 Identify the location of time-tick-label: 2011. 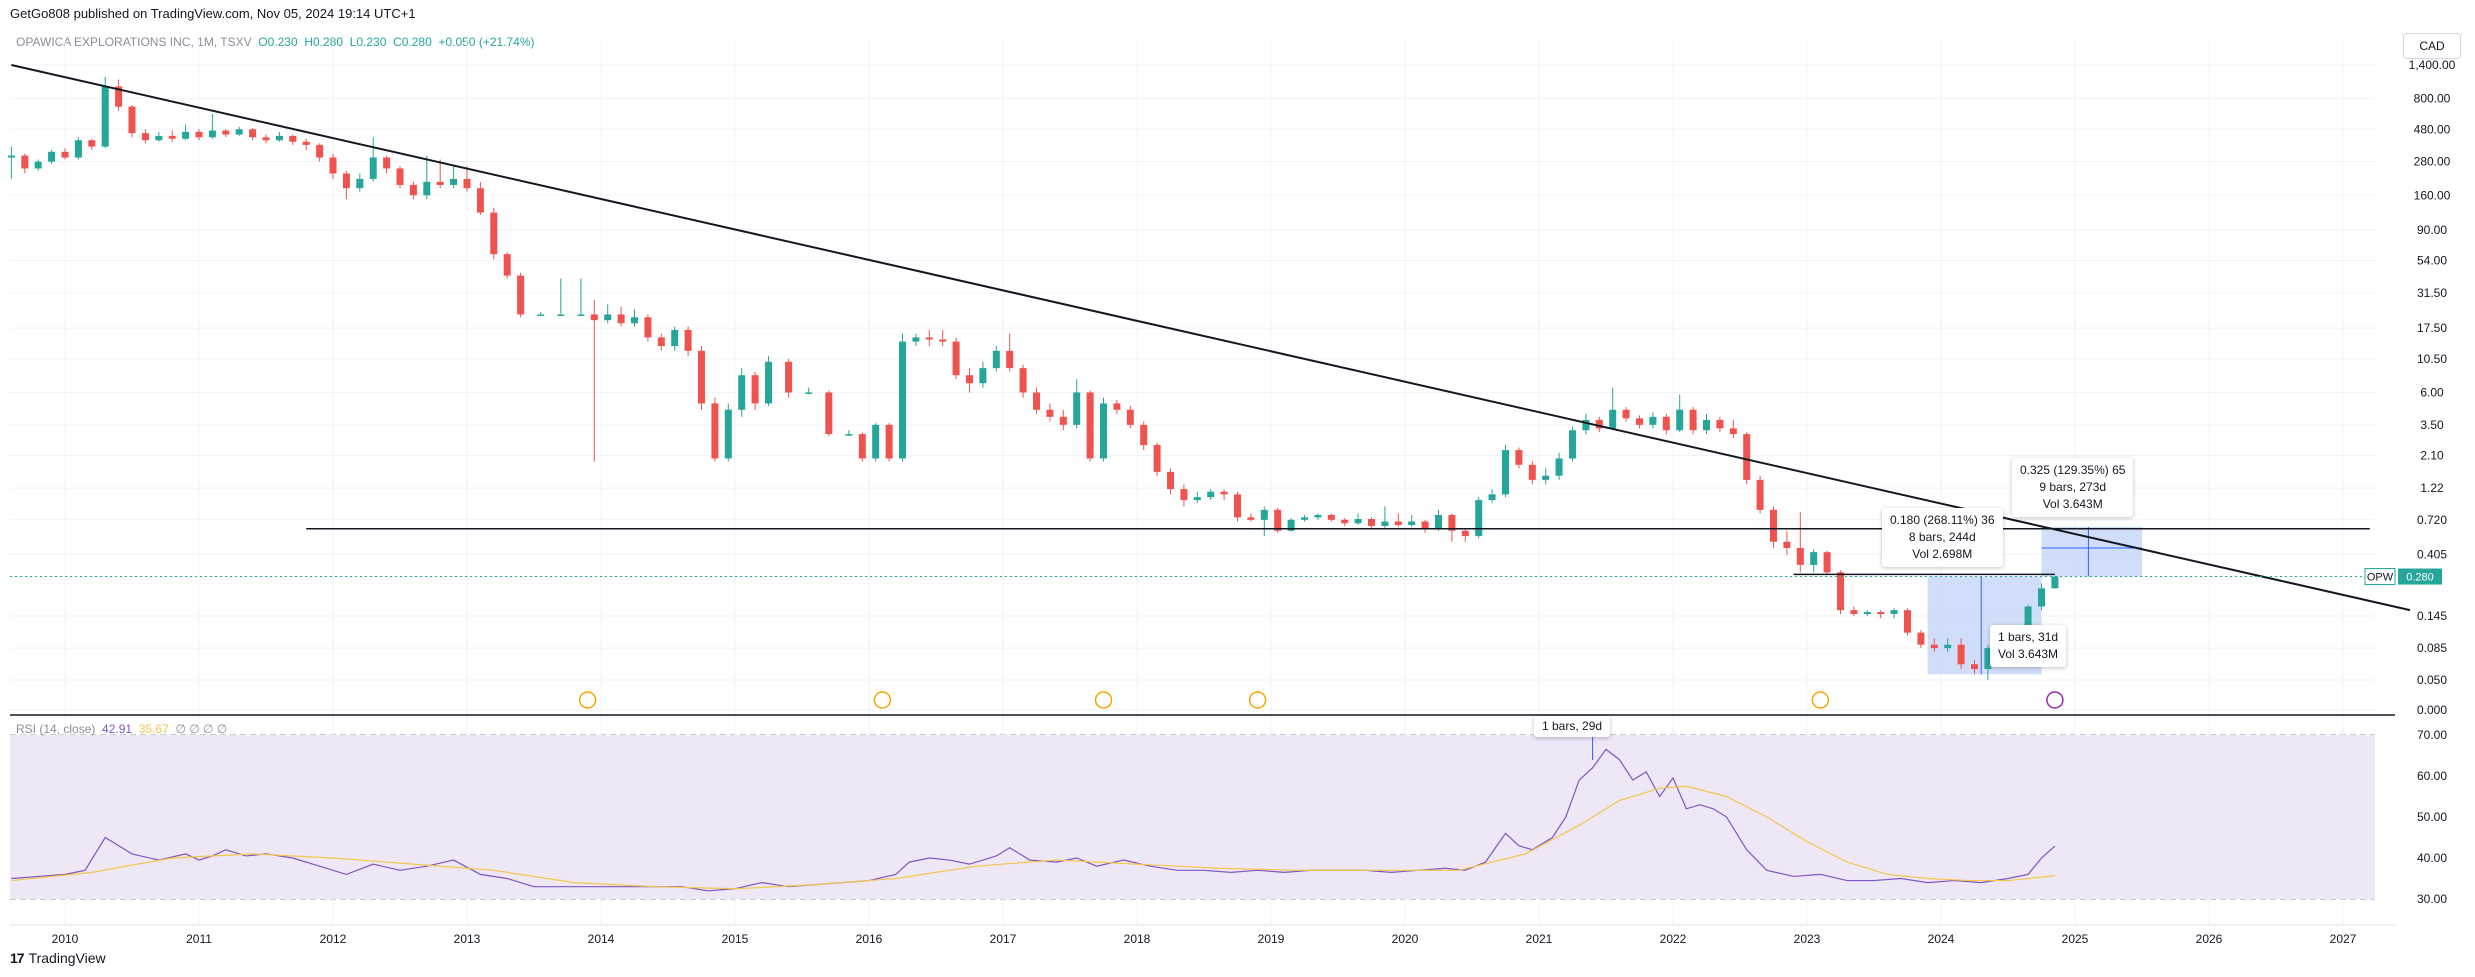
(199, 939).